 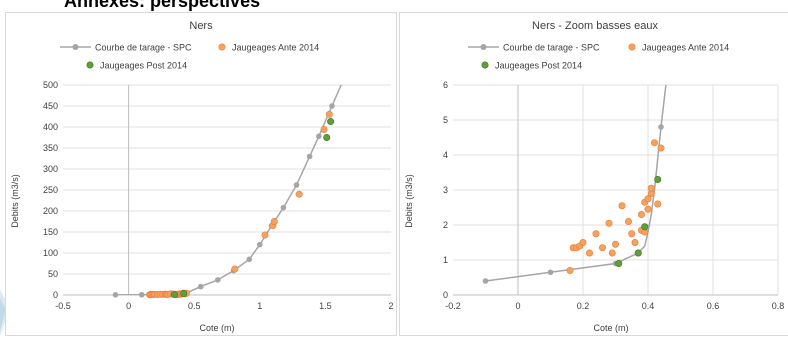 I want to click on y-tick-label: 5, so click(x=445, y=120).